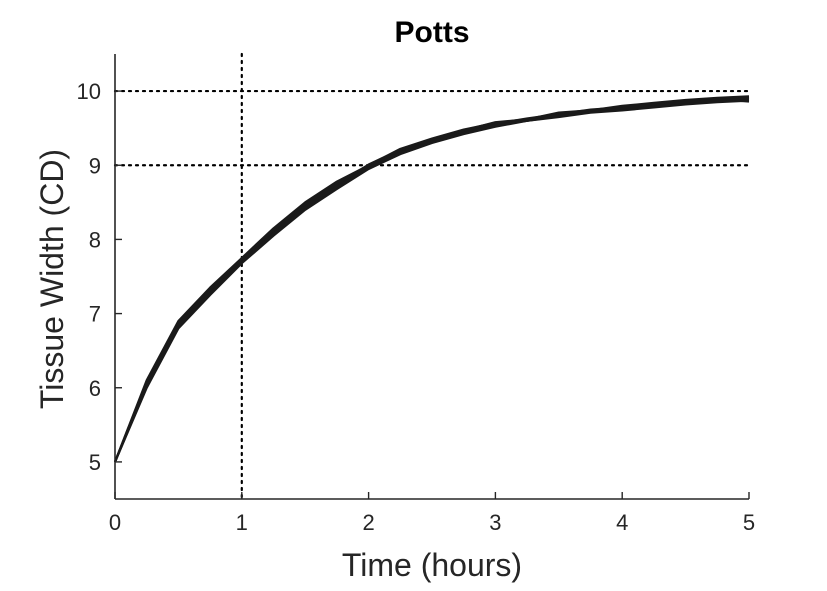 This screenshot has width=827, height=591. Describe the element at coordinates (95, 462) in the screenshot. I see `y-tick-label: 5` at that location.